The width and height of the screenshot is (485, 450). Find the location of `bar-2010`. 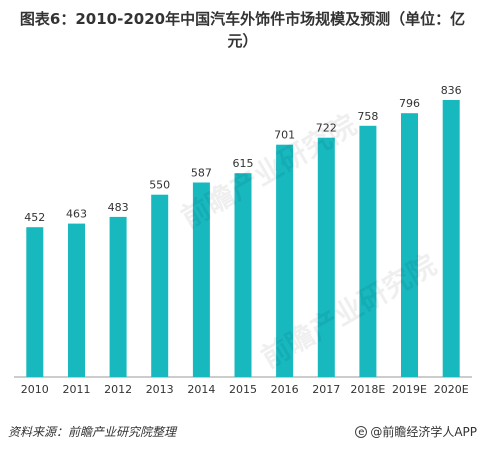

bar-2010 is located at coordinates (35, 302).